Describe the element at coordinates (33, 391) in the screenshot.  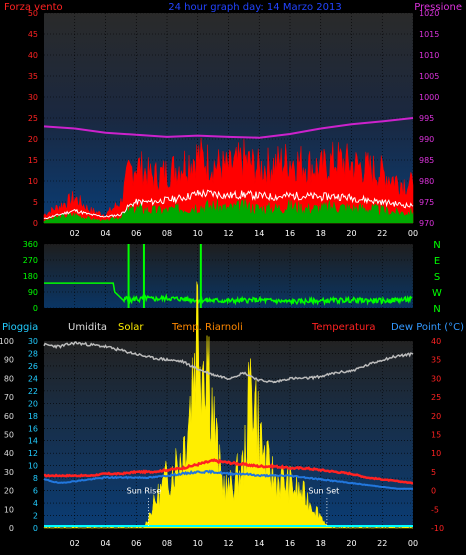
I see `rain-tick-label: 22` at that location.